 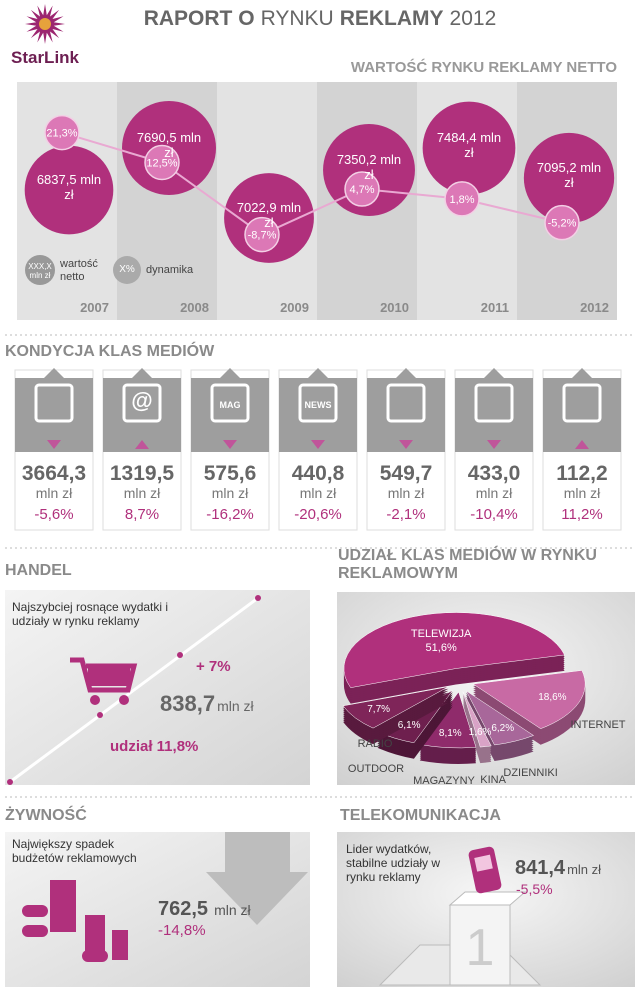 What do you see at coordinates (540, 868) in the screenshot?
I see `telekom-value: 841,4` at bounding box center [540, 868].